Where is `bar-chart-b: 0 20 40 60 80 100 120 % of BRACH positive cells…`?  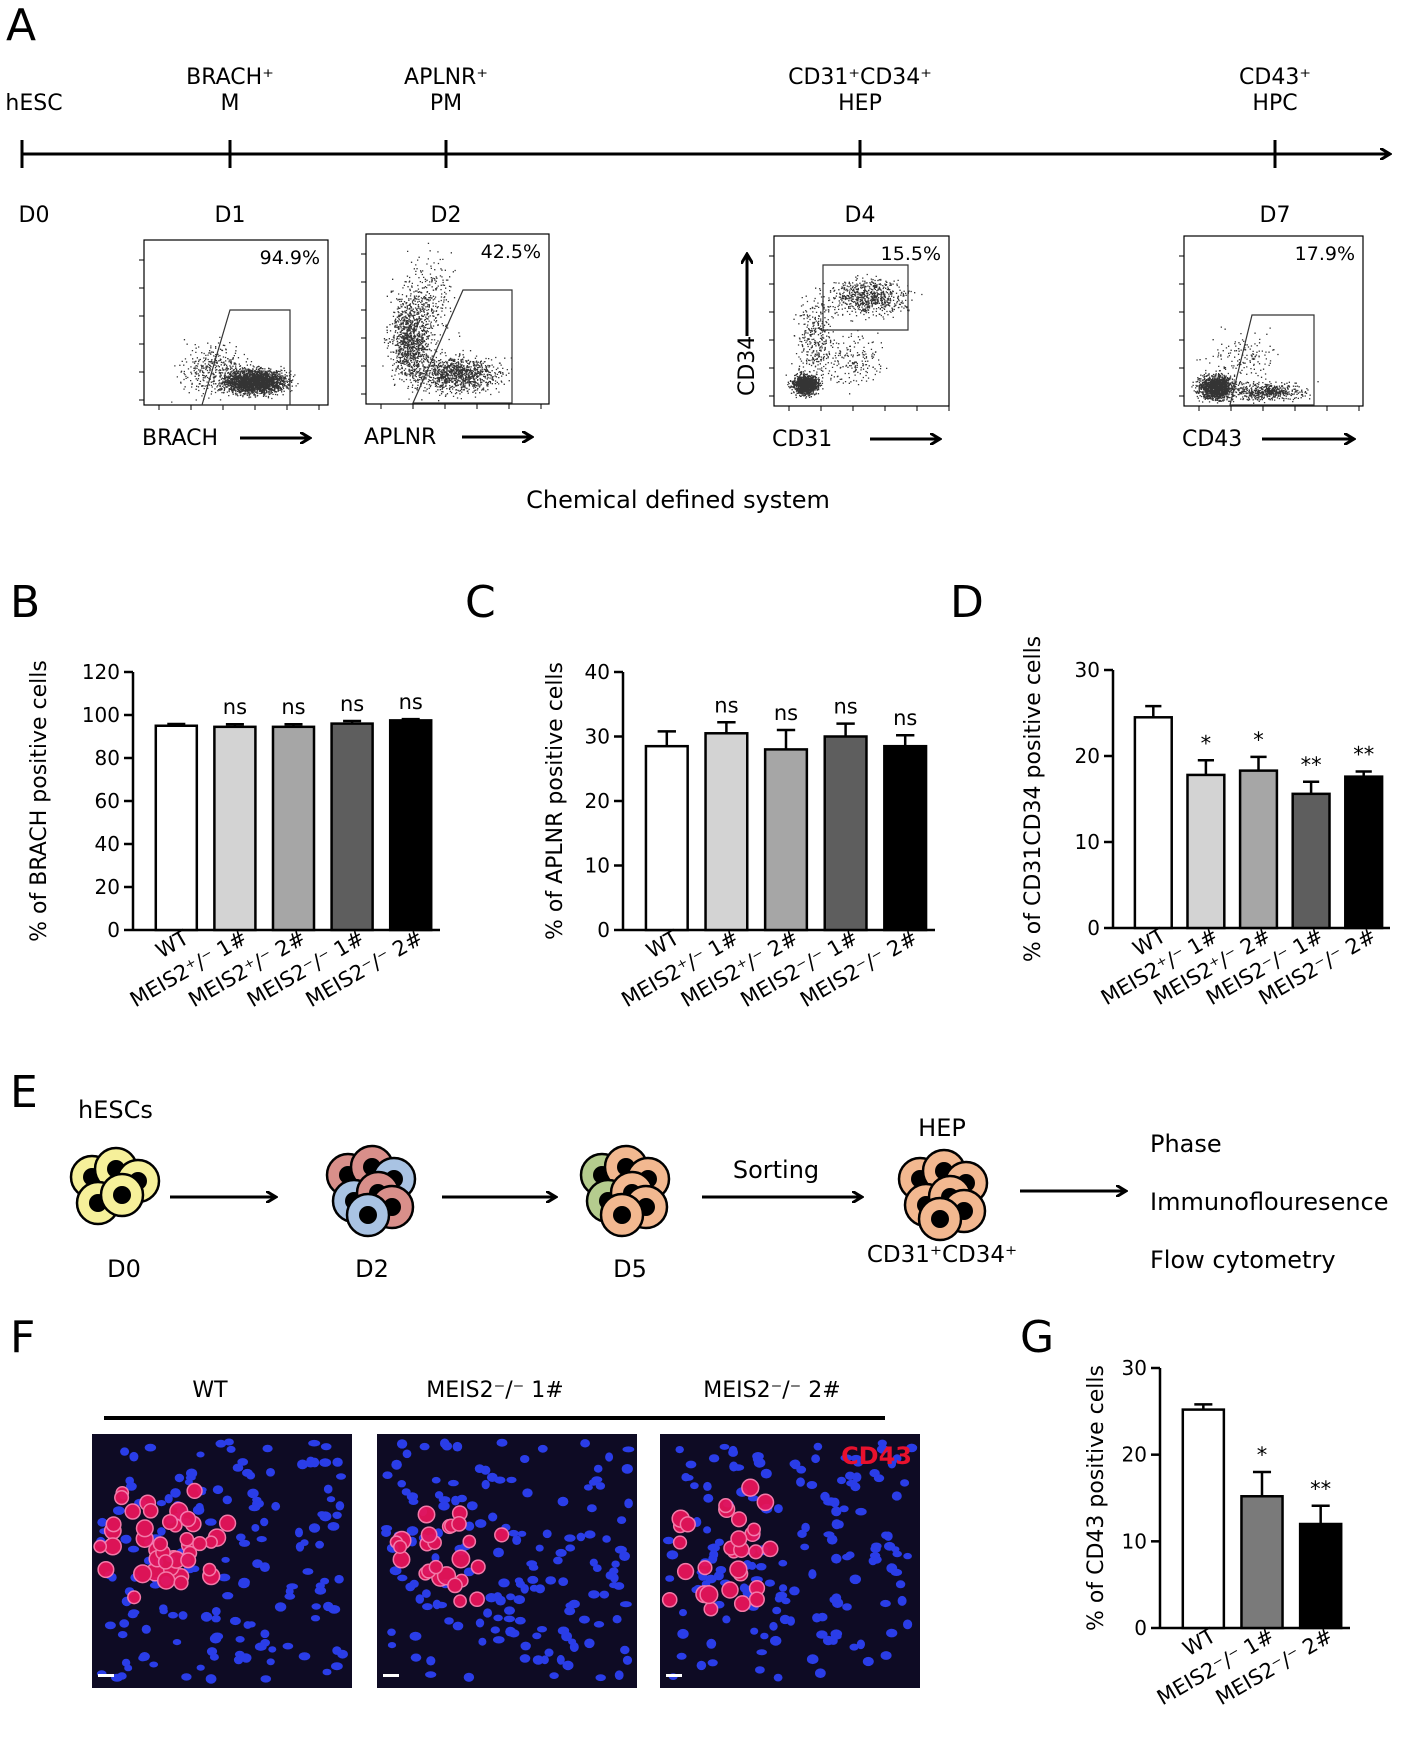
bar-chart-b: 0 20 40 60 80 100 120 % of BRACH positive cells… is located at coordinates (233, 836).